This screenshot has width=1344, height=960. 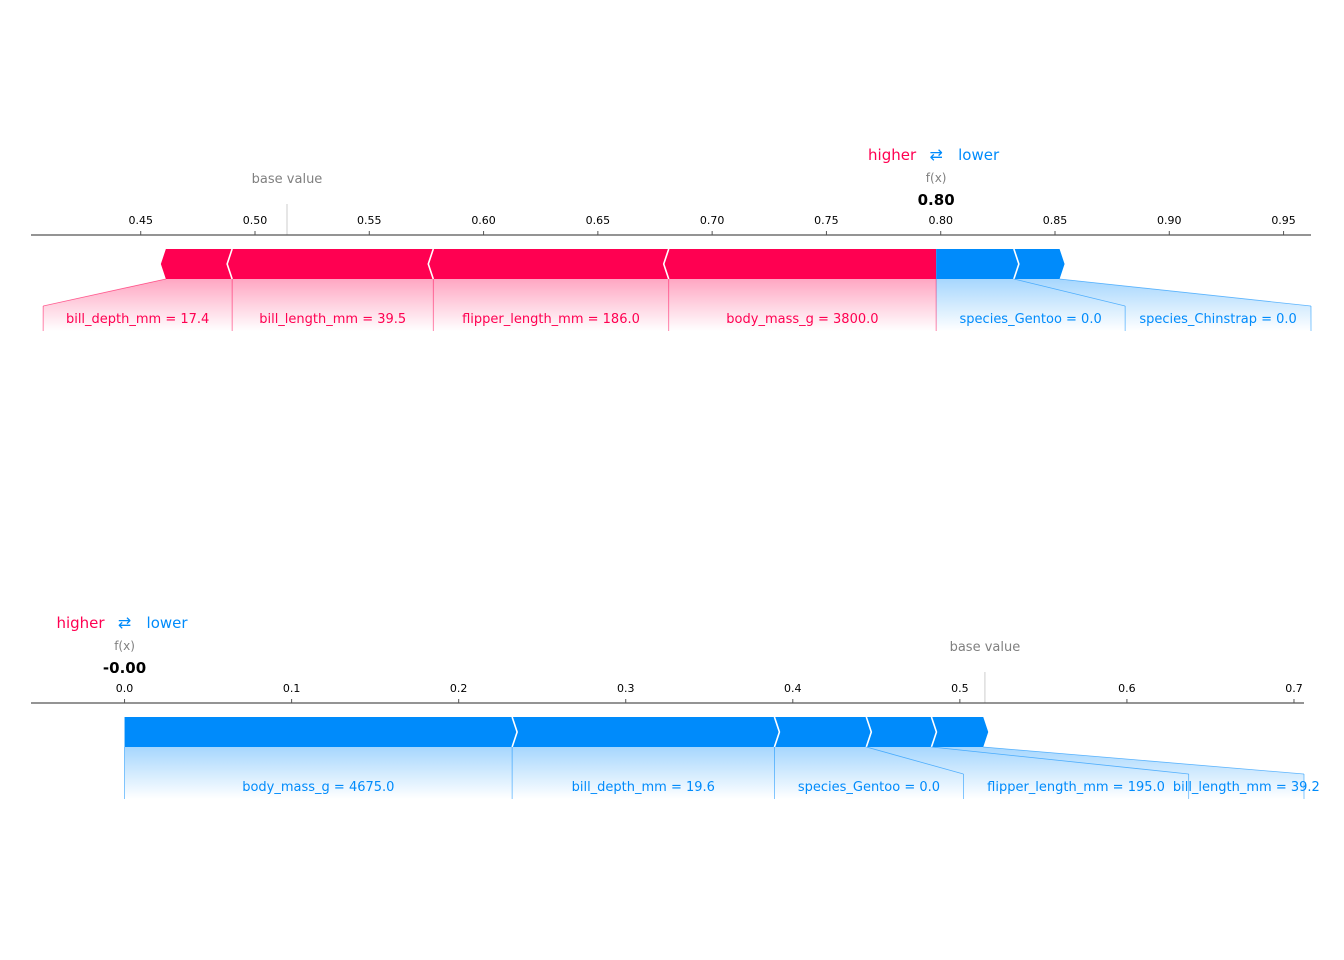 I want to click on x-tick-label: 0.60, so click(x=483, y=220).